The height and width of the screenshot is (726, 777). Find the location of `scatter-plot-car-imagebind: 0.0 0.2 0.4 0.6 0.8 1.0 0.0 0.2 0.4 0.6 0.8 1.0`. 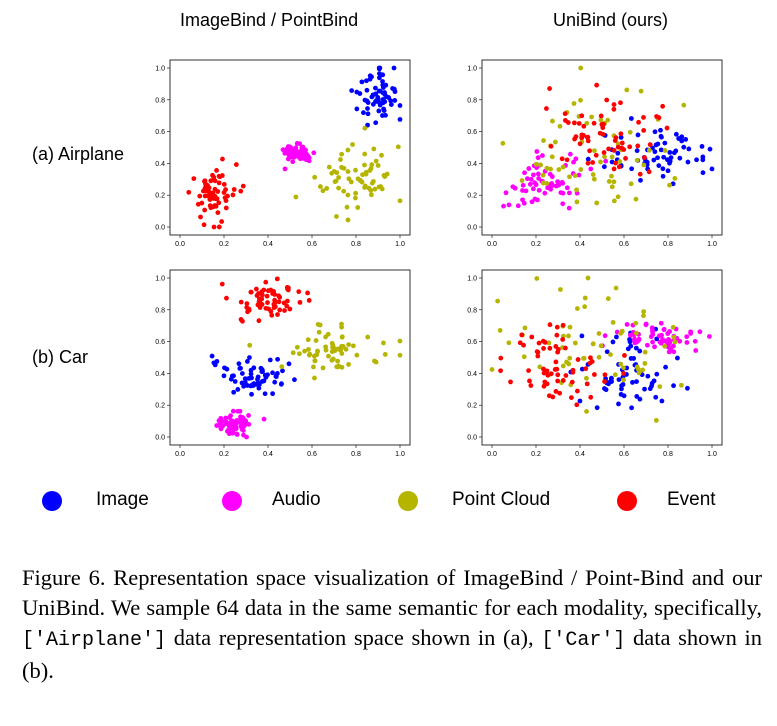

scatter-plot-car-imagebind: 0.0 0.2 0.4 0.6 0.8 1.0 0.0 0.2 0.4 0.6 0.8 1.0 is located at coordinates (283, 363).